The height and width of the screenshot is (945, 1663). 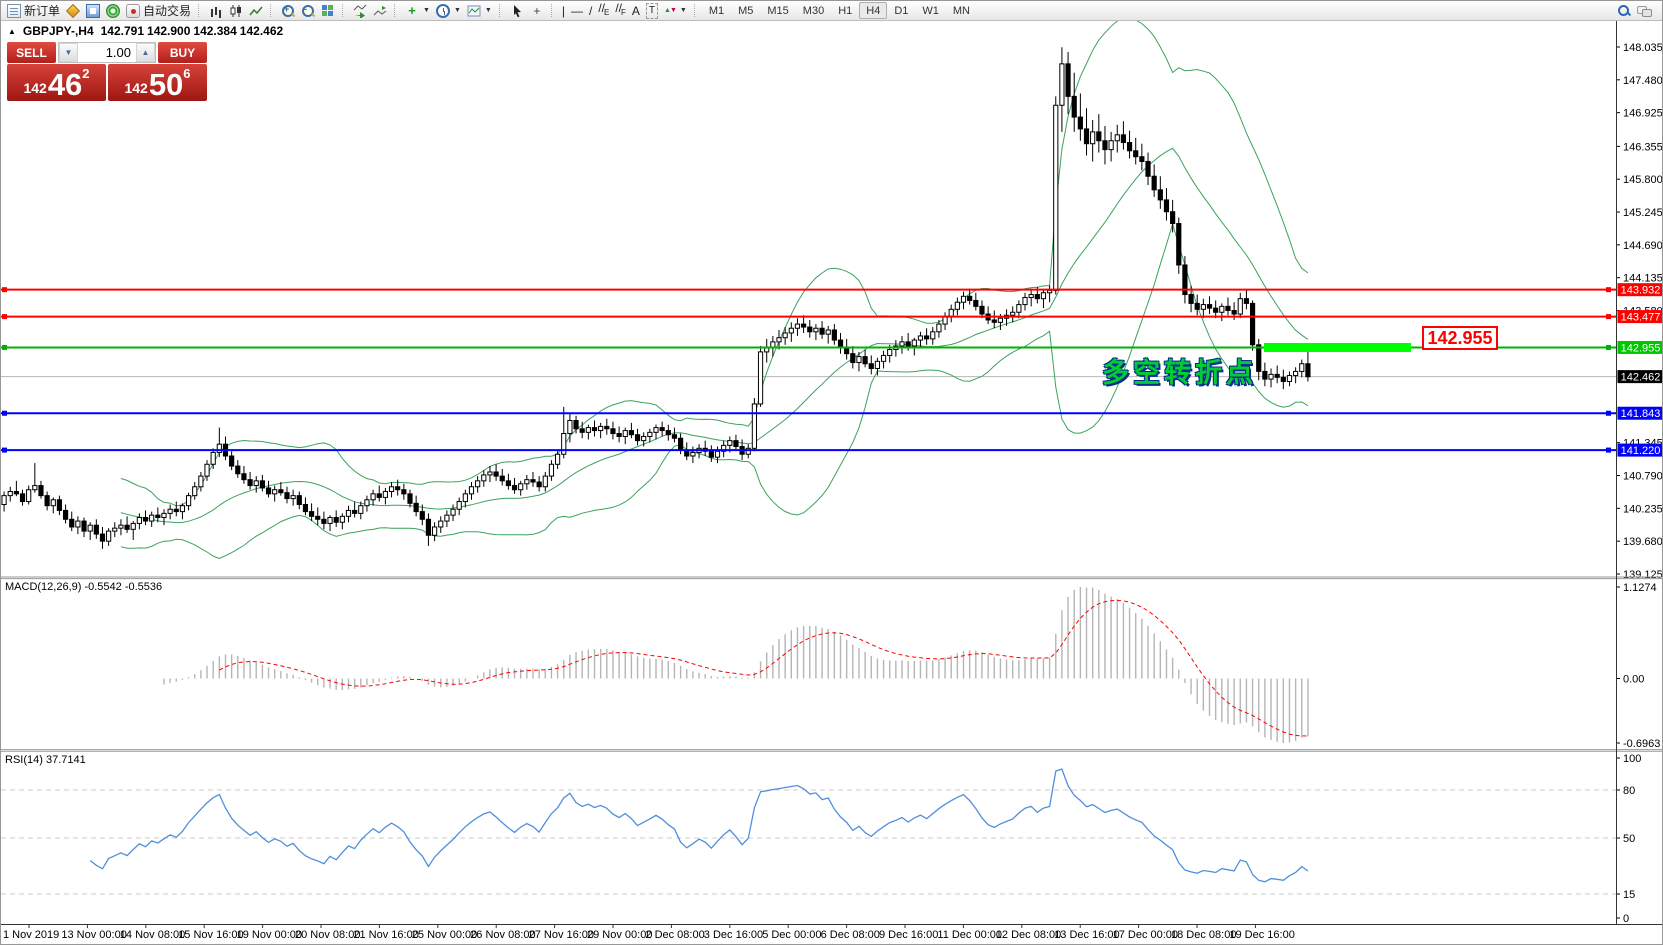 I want to click on horizontal-line-button: —, so click(x=577, y=10).